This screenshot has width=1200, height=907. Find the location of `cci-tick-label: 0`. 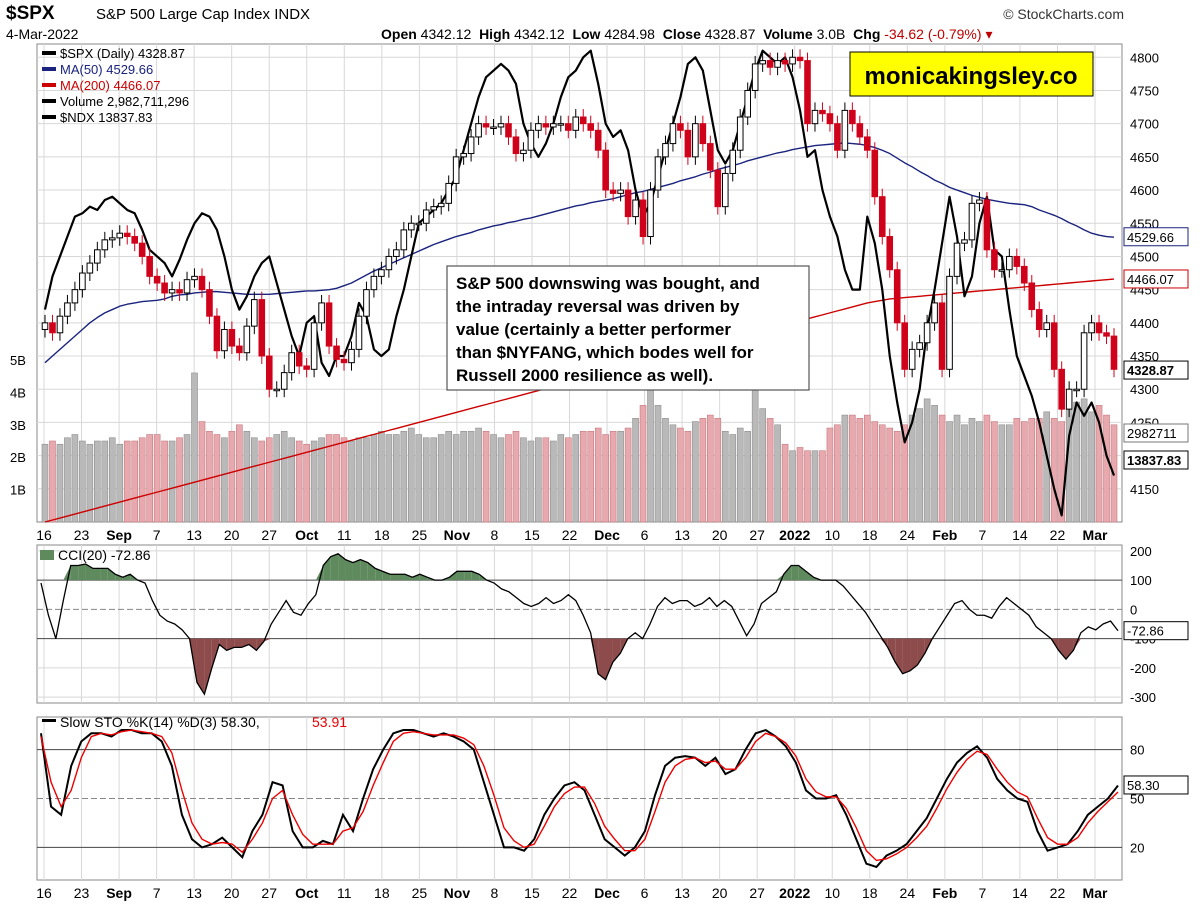

cci-tick-label: 0 is located at coordinates (1133, 609).